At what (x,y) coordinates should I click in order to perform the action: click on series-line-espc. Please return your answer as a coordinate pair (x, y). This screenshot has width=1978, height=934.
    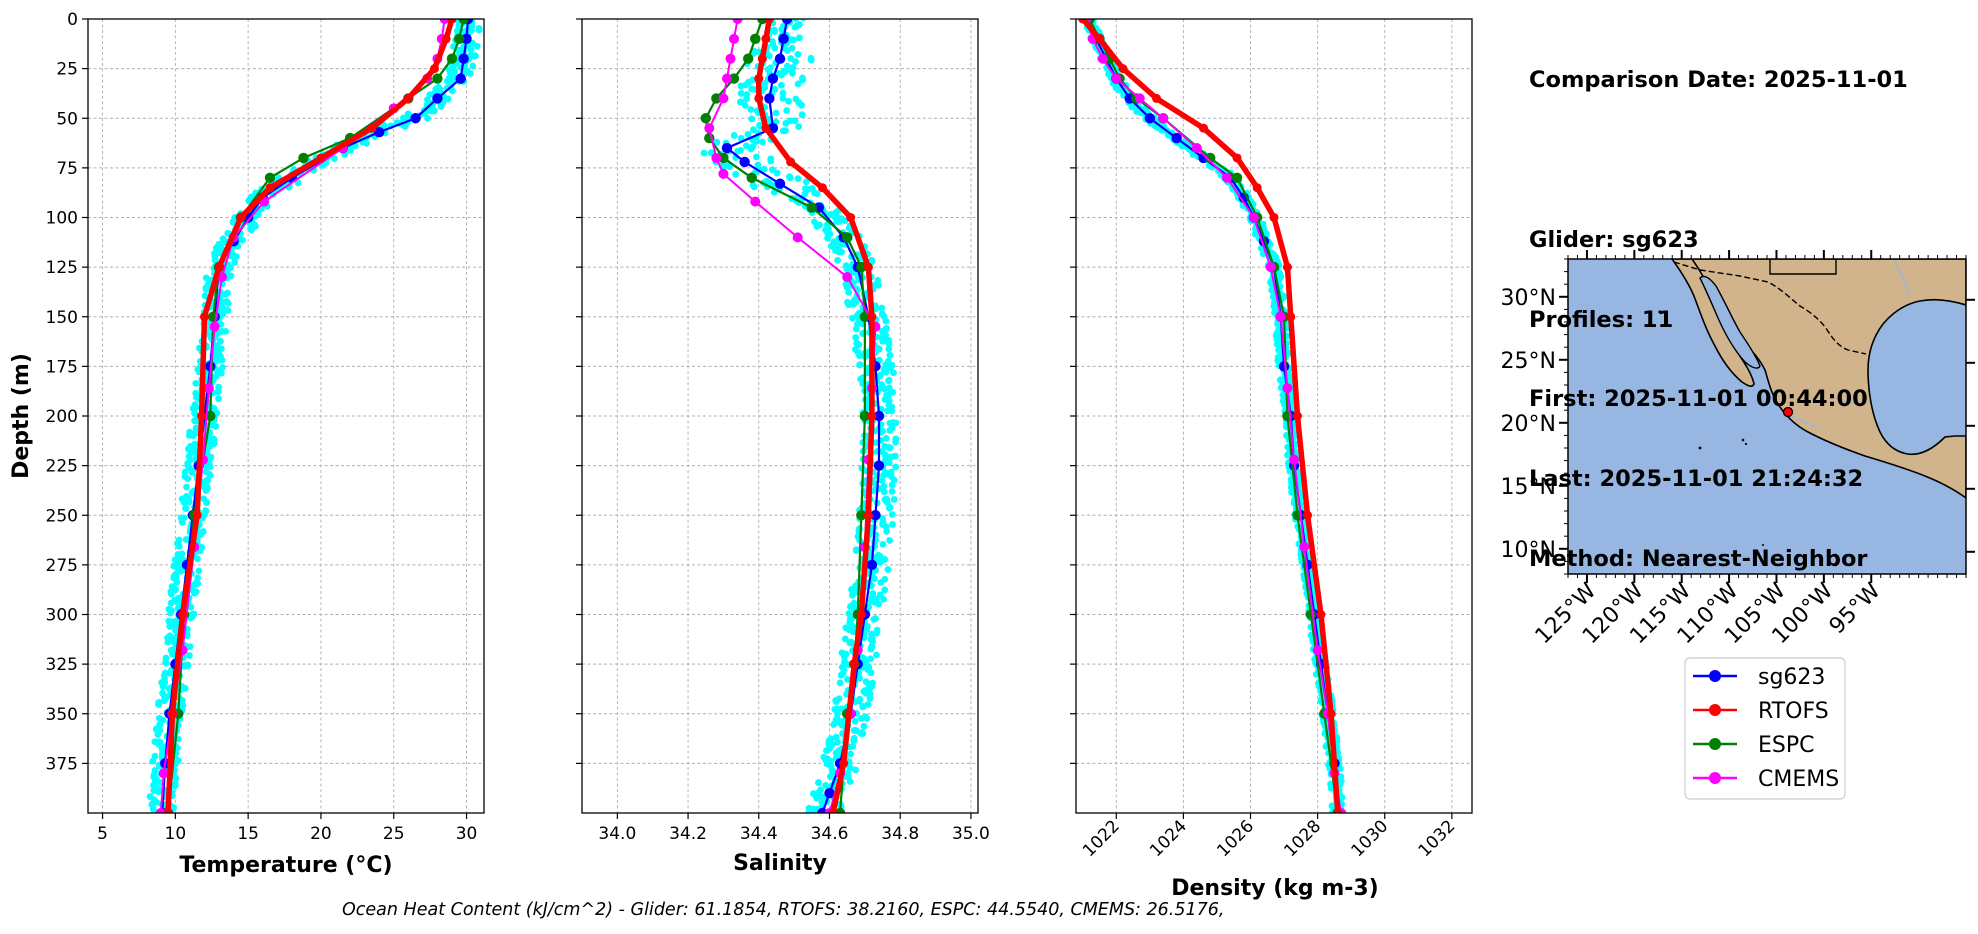
    Looking at the image, I should click on (1213, 416).